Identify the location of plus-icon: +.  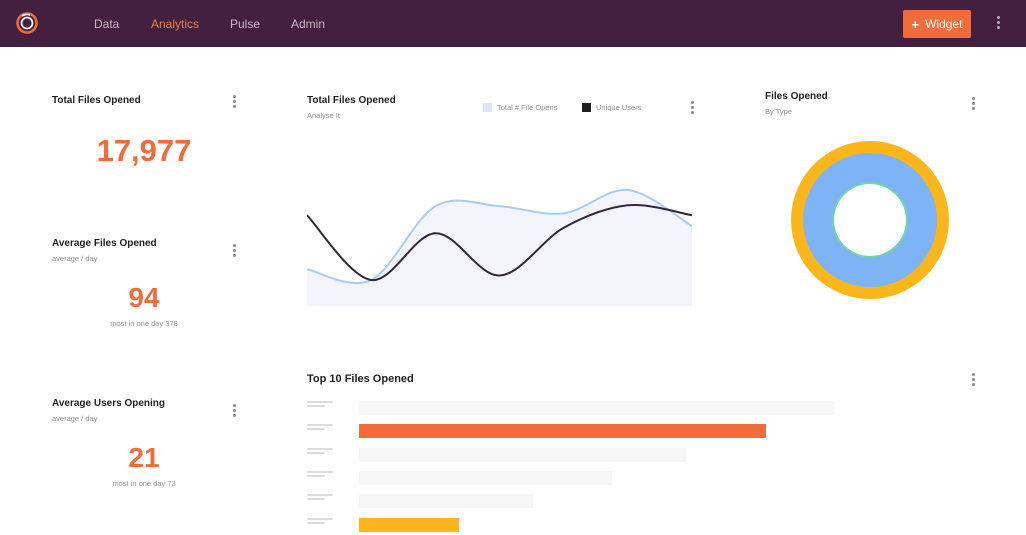
(915, 24).